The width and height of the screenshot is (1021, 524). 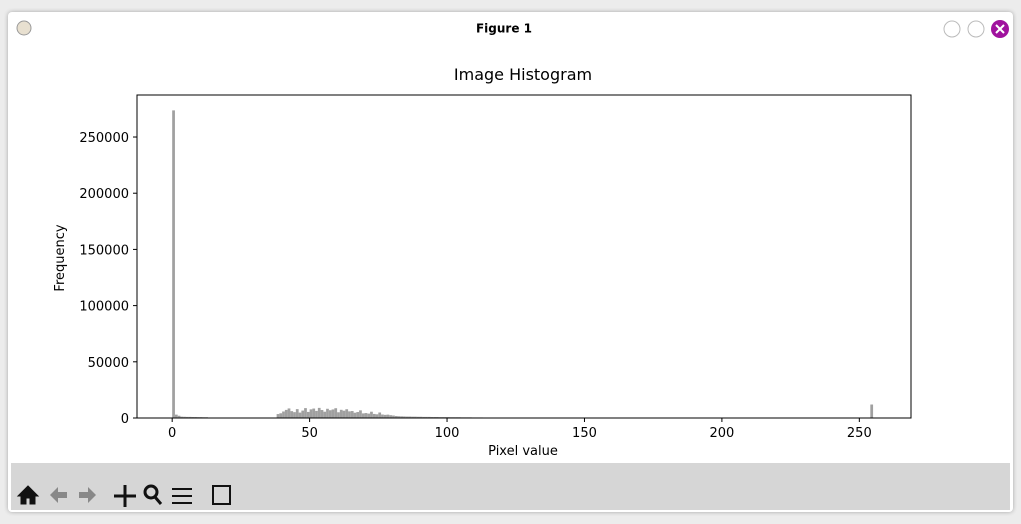 I want to click on configure-button, so click(x=182, y=496).